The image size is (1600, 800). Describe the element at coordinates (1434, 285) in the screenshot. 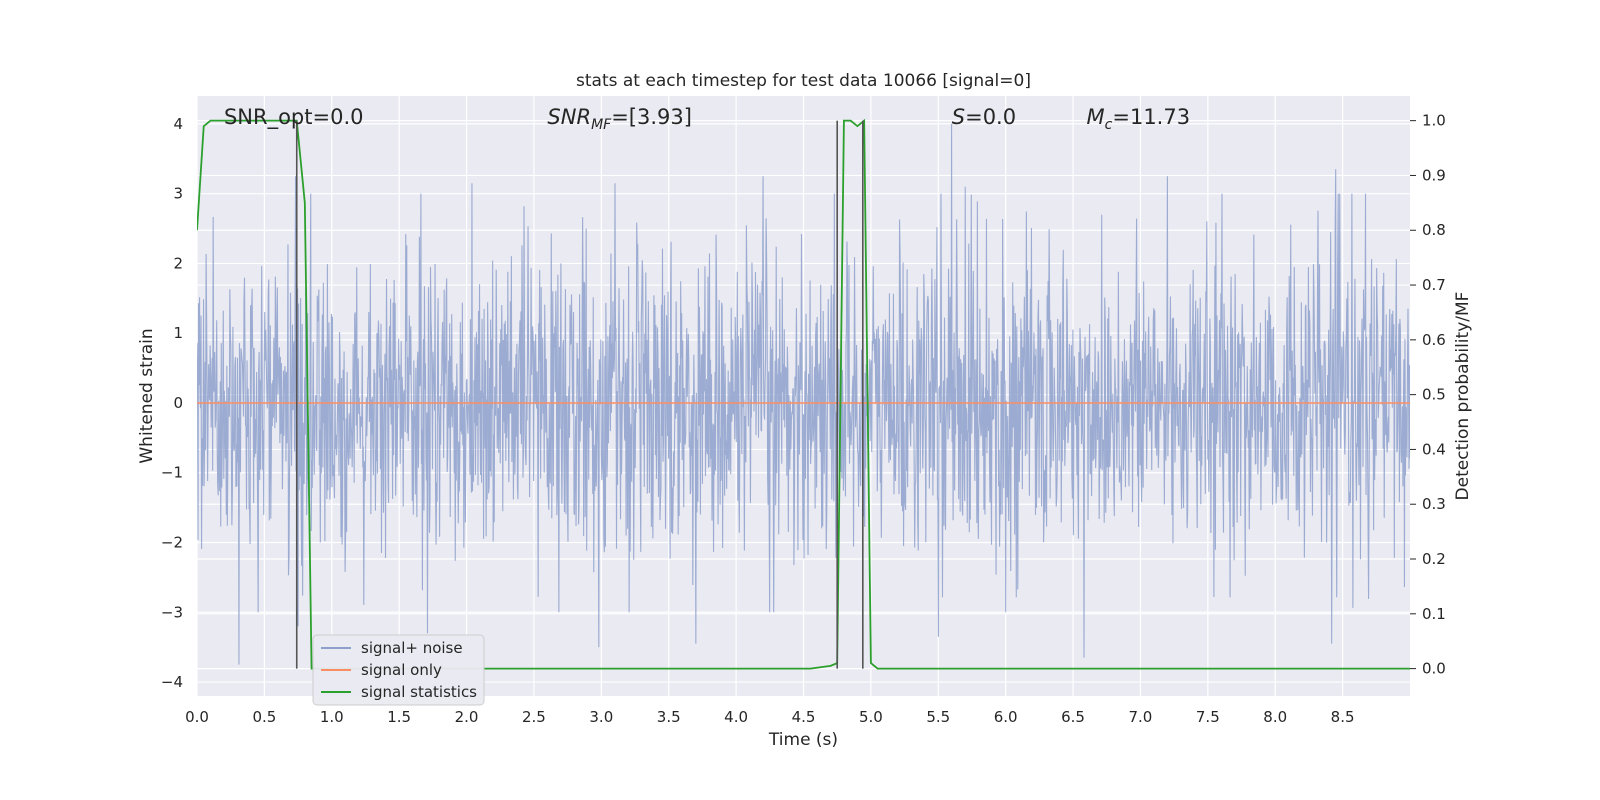

I see `y-right-tick-label: 0.7` at that location.